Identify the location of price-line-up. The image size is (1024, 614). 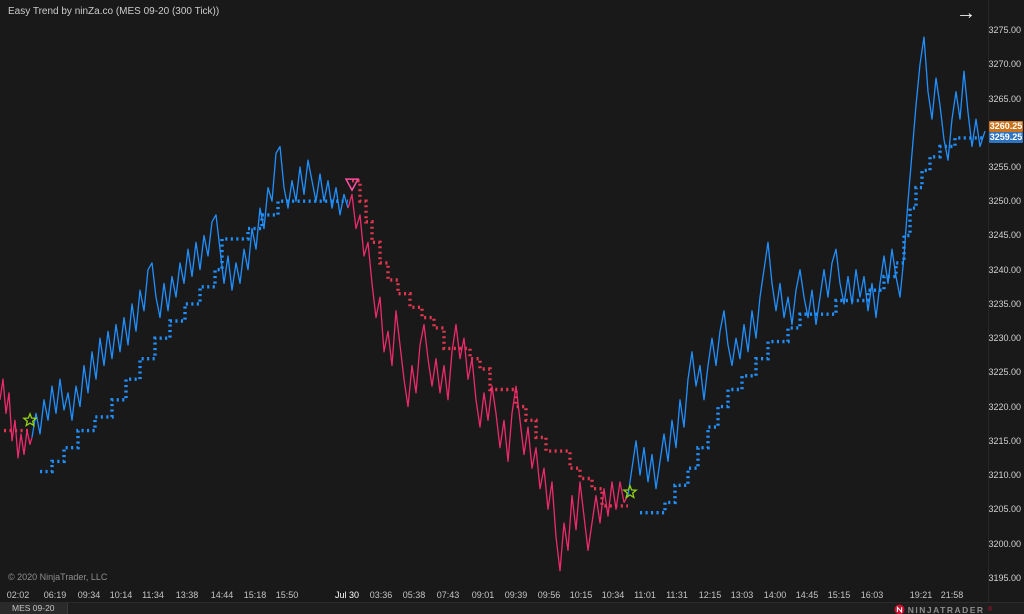
(190, 291).